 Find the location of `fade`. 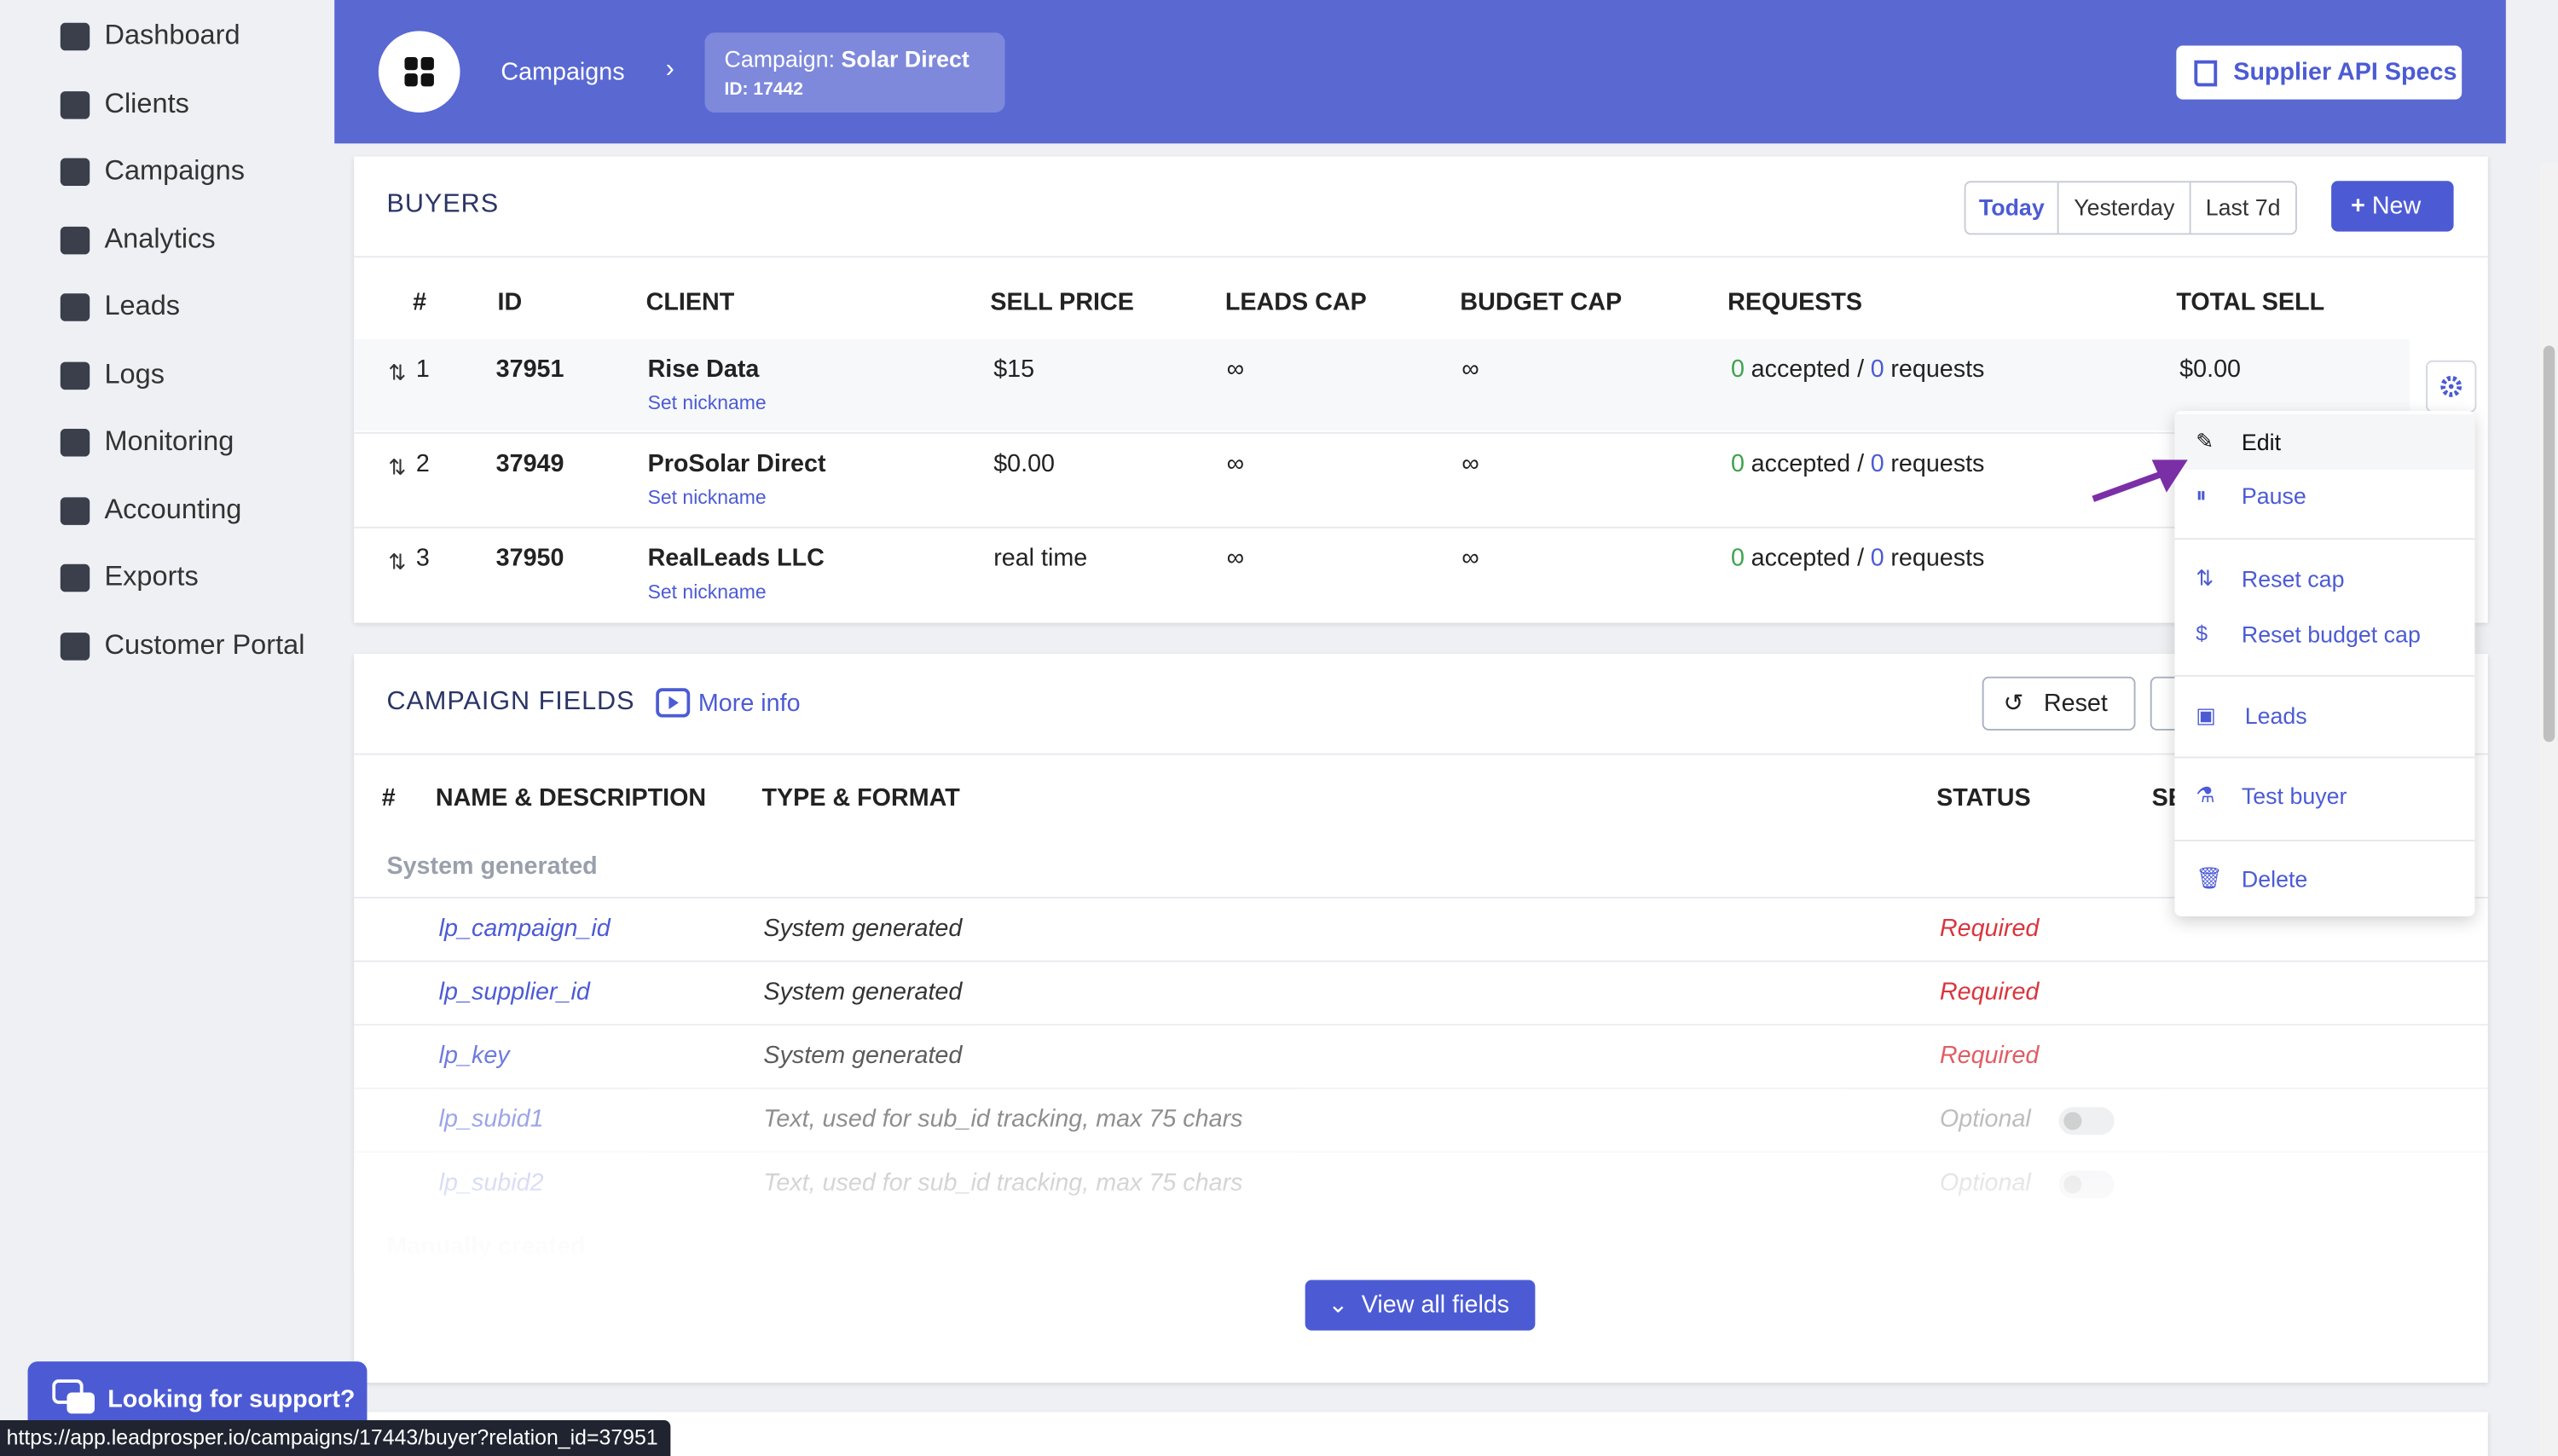

fade is located at coordinates (1421, 1206).